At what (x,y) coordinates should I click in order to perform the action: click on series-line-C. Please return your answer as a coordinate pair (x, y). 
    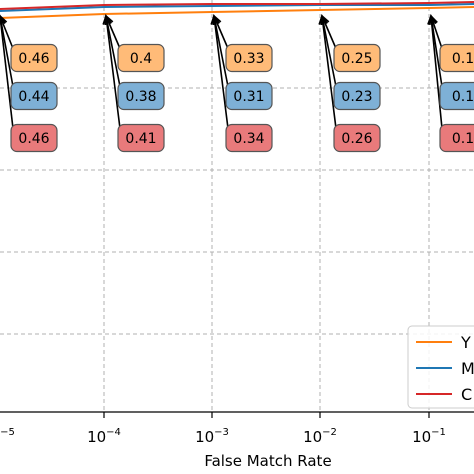
    Looking at the image, I should click on (237, 5).